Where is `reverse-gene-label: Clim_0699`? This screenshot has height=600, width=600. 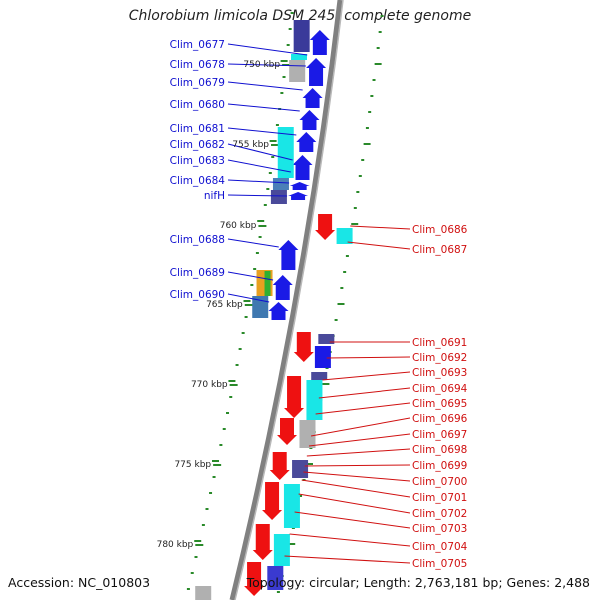
reverse-gene-label: Clim_0699 is located at coordinates (439, 466).